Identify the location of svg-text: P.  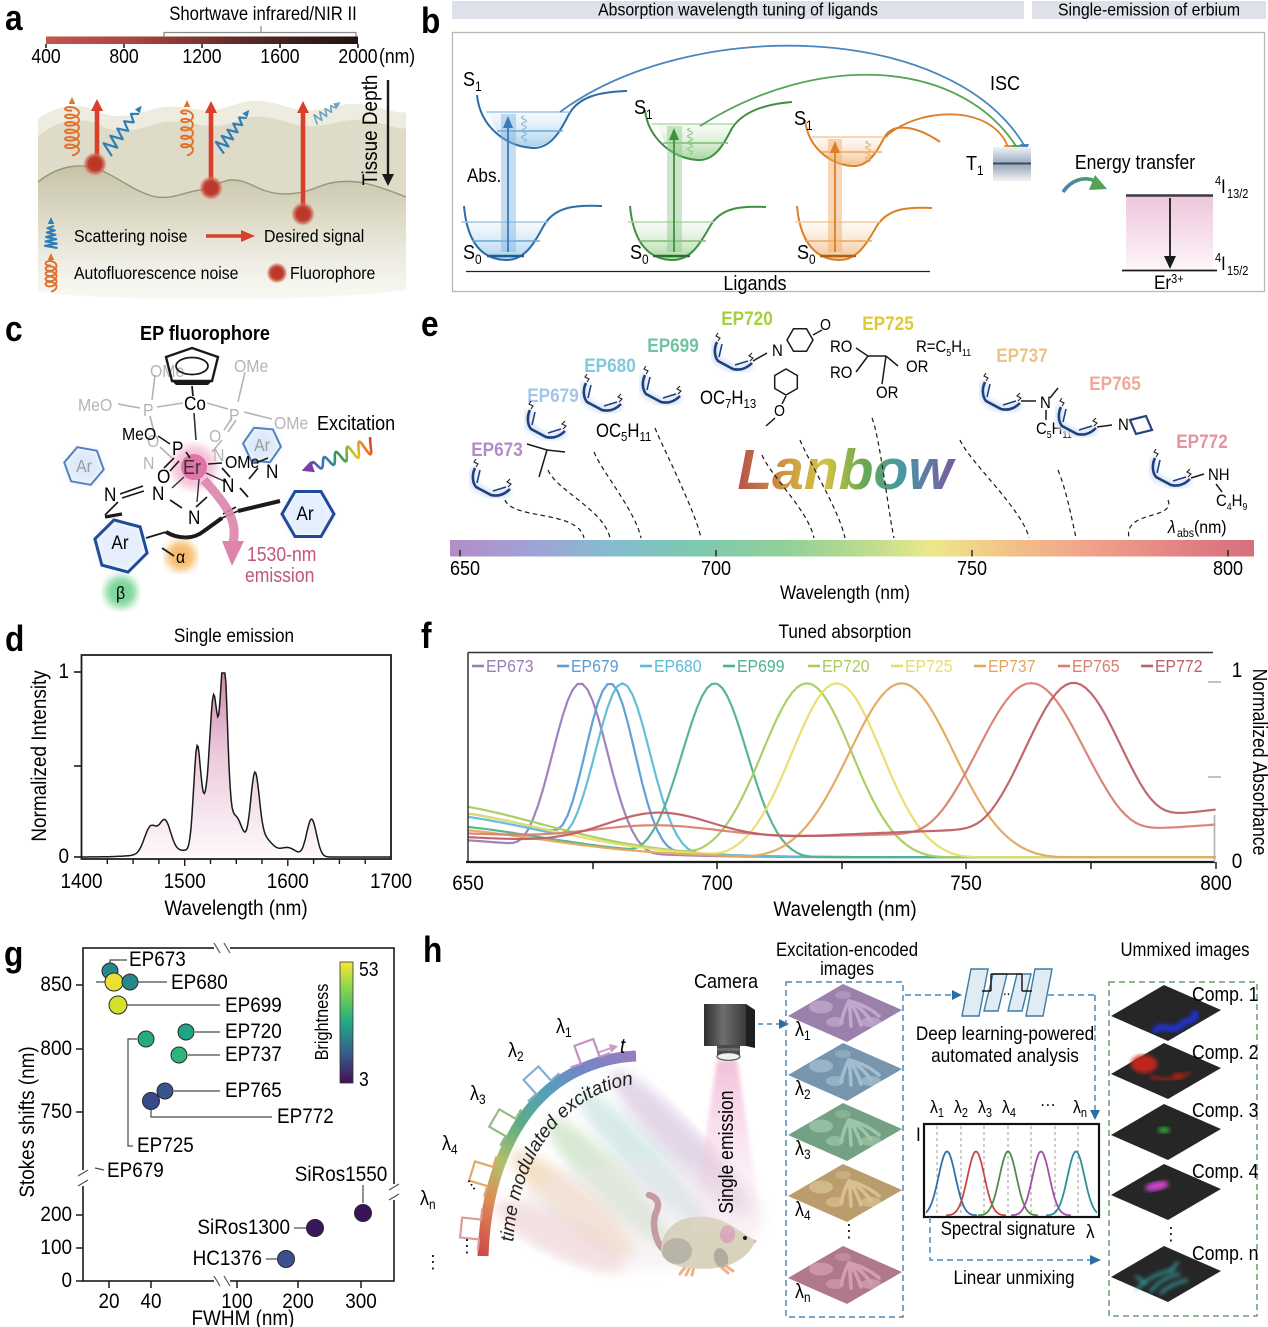
(234, 415).